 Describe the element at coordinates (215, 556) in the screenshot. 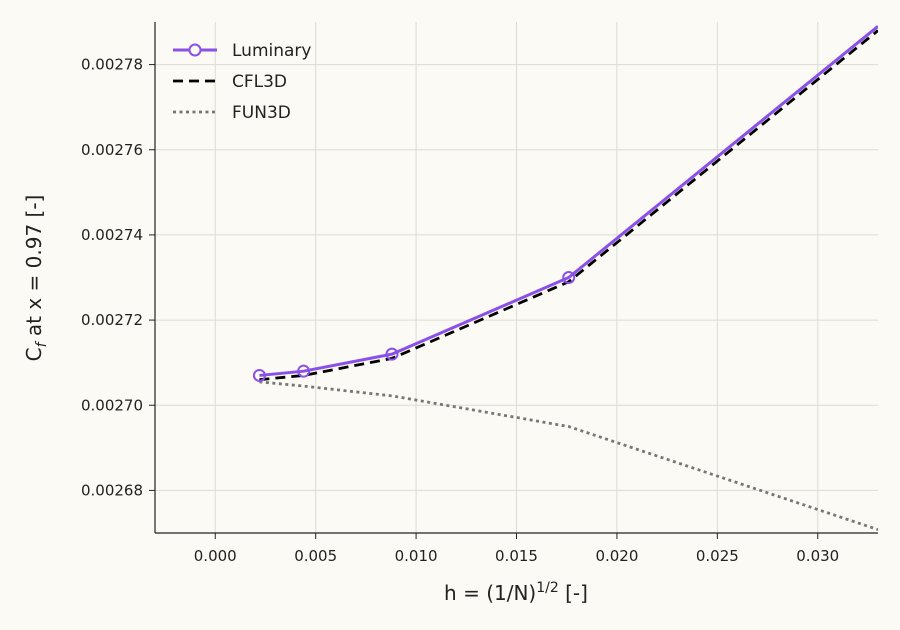

I see `x-tick-label: 0.000` at that location.